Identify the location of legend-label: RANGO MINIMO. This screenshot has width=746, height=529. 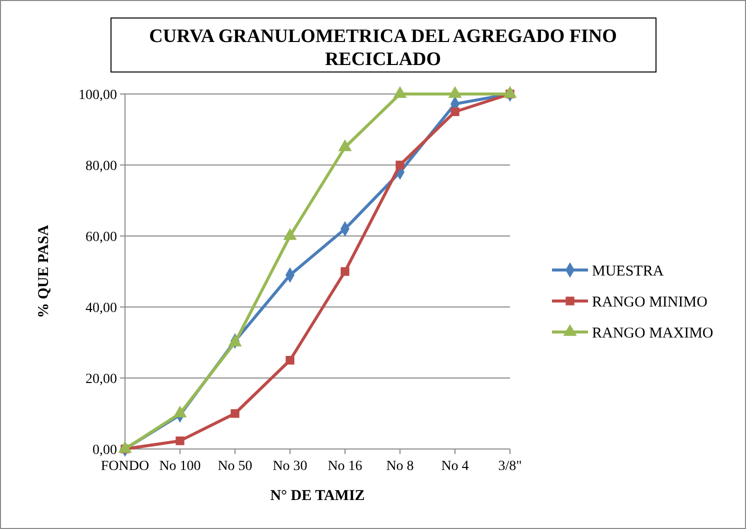
(650, 302).